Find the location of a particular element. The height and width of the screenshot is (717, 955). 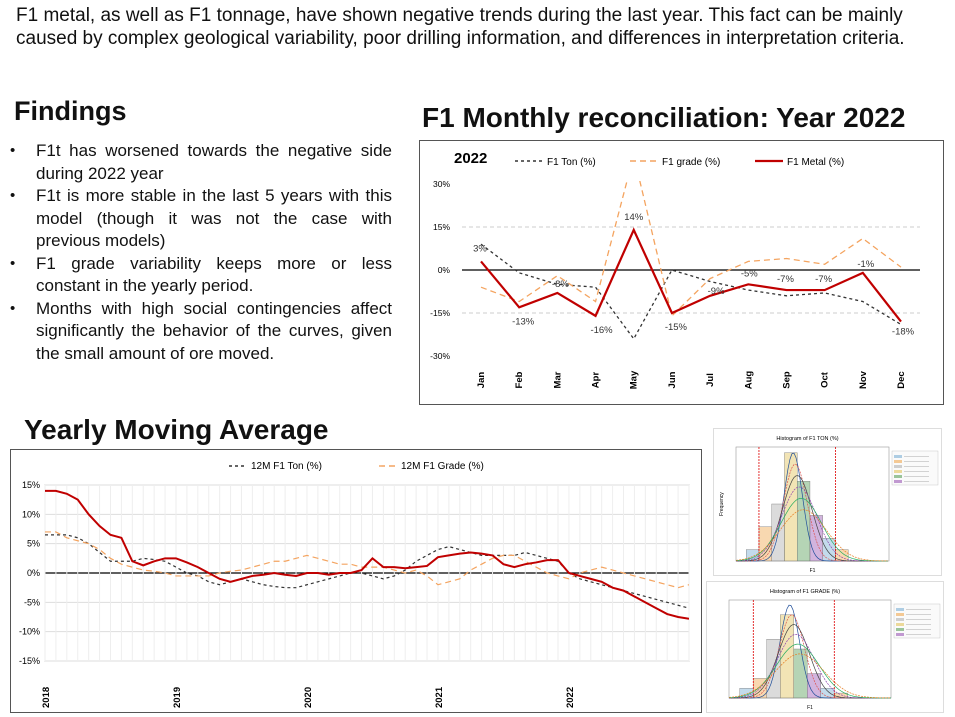

histogram-title: Histogram of F1 GRADE (%) is located at coordinates (805, 592).